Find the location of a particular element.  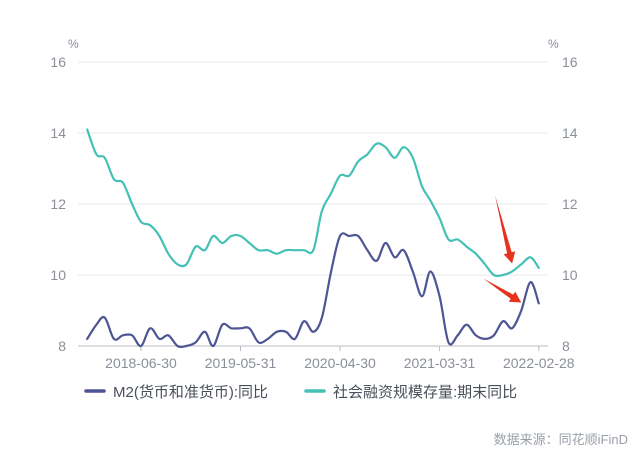

y-unit-right: % is located at coordinates (553, 44).